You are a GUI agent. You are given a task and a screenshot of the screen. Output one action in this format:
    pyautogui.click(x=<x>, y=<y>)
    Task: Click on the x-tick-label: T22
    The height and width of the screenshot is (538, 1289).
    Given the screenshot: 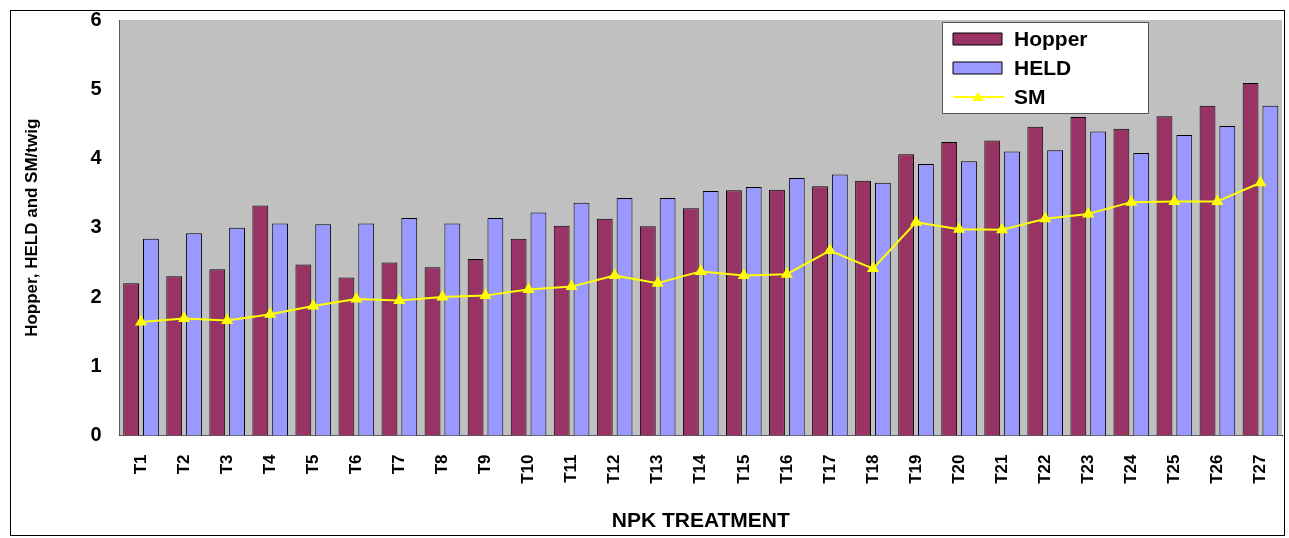 What is the action you would take?
    pyautogui.click(x=1044, y=469)
    